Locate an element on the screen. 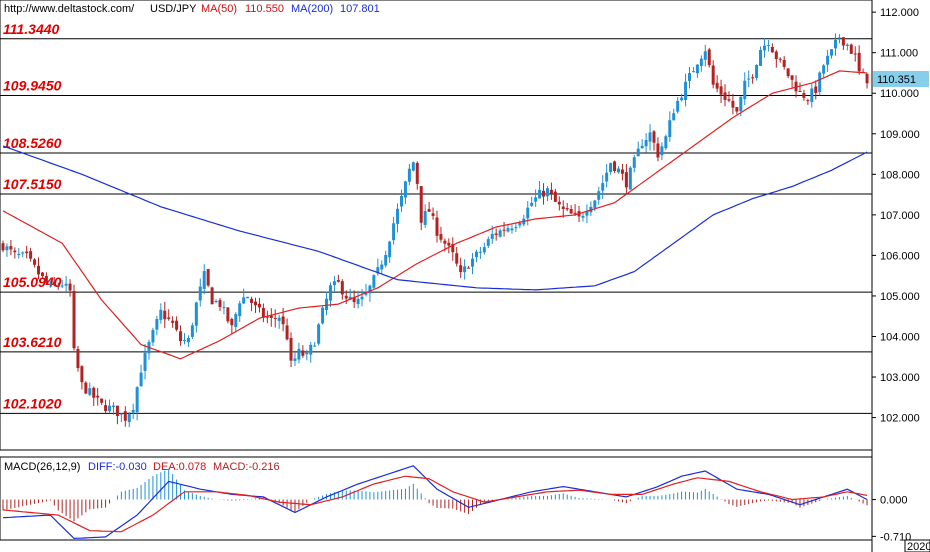  support-resistance-label: 102.1020 is located at coordinates (32, 403).